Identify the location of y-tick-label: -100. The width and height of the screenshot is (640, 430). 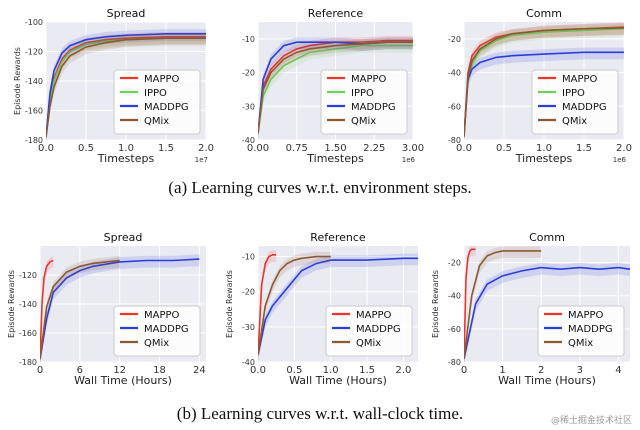
(34, 22).